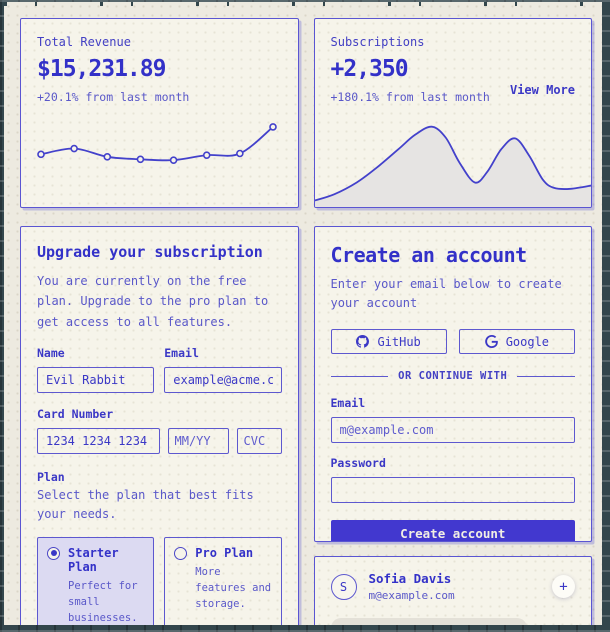 This screenshot has height=632, width=610. Describe the element at coordinates (452, 530) in the screenshot. I see `create-account-button: Create account` at that location.